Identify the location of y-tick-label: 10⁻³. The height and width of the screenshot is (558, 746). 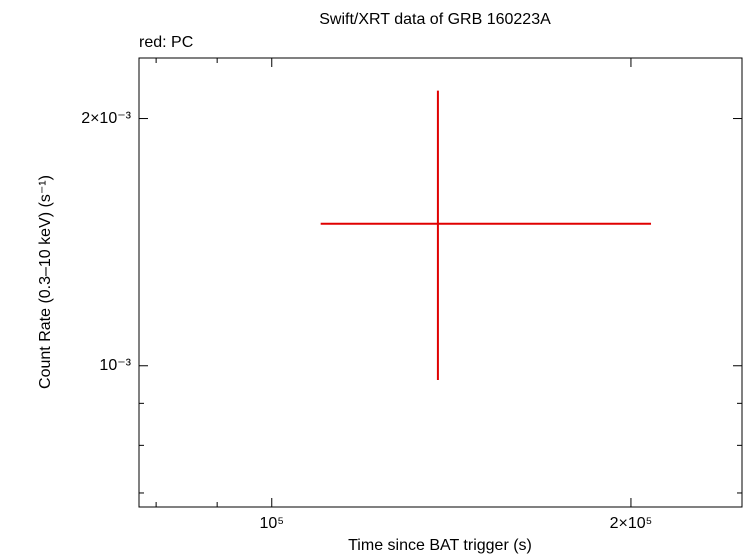
(115, 365).